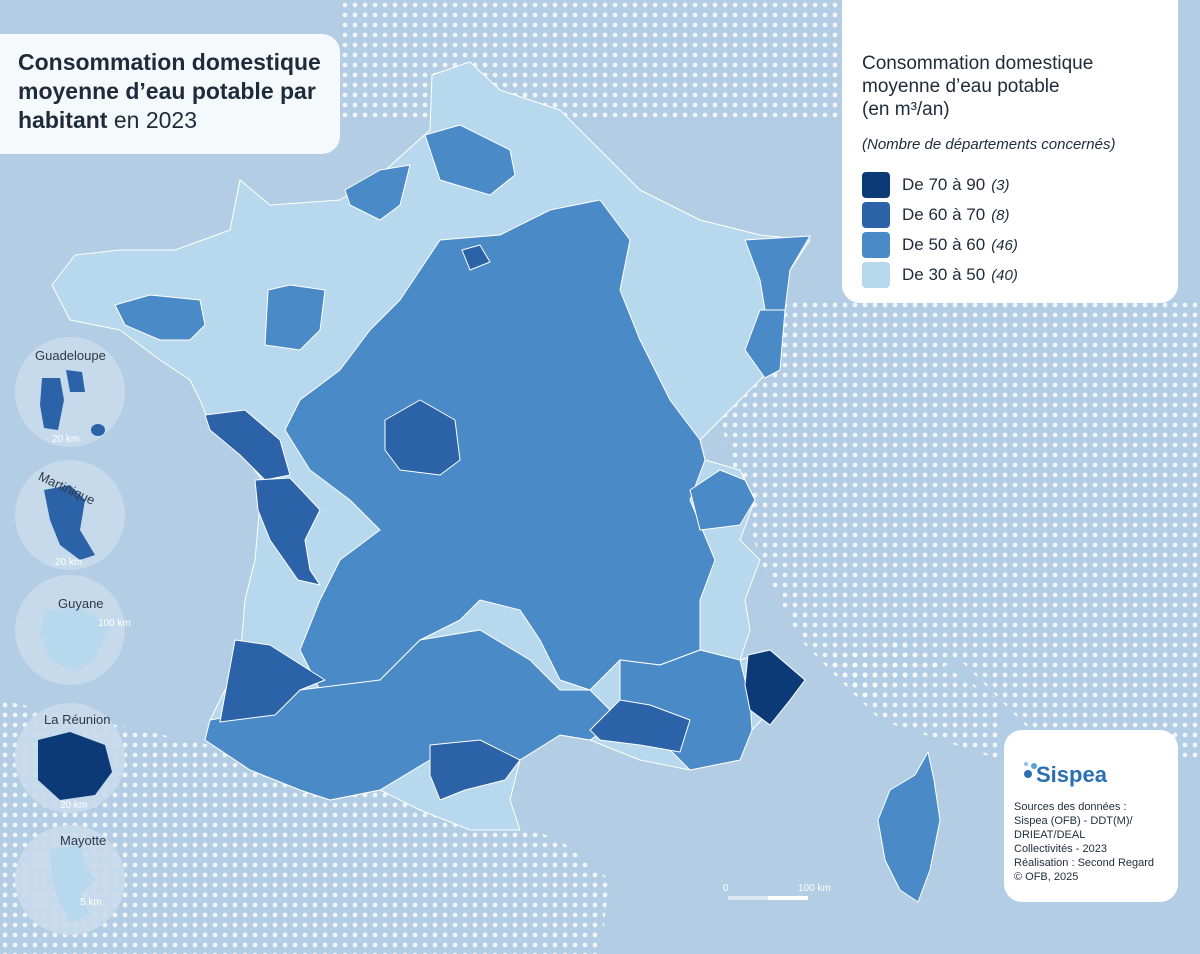 The image size is (1200, 954). I want to click on legend-label: De 50 à 60, so click(944, 244).